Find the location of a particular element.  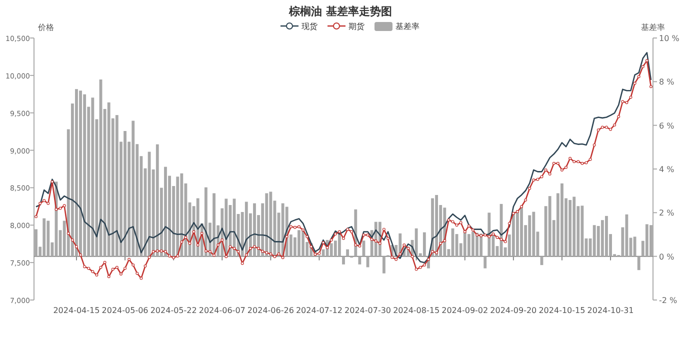

x-tick-label: 2024-06-07 is located at coordinates (222, 310).